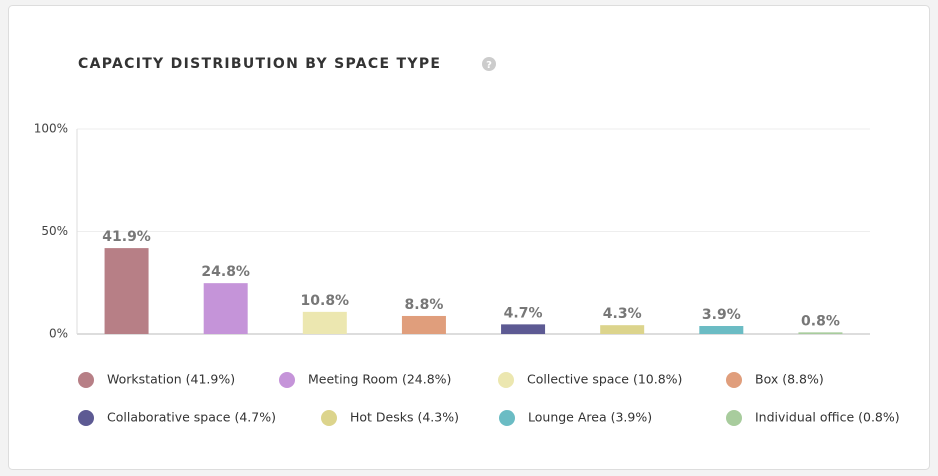 Image resolution: width=938 pixels, height=476 pixels. Describe the element at coordinates (820, 321) in the screenshot. I see `value-label: 0.8%` at that location.